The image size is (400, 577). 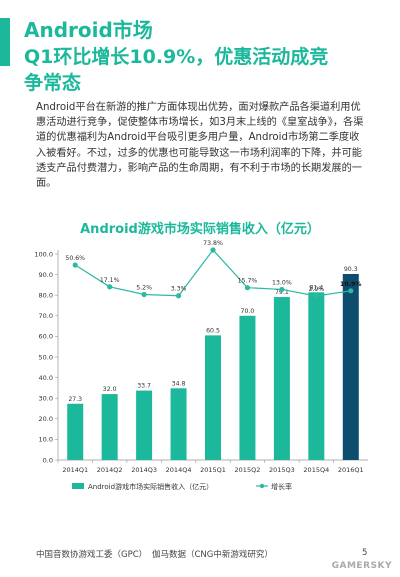 I want to click on y-tick-label: 70.0, so click(x=46, y=316).